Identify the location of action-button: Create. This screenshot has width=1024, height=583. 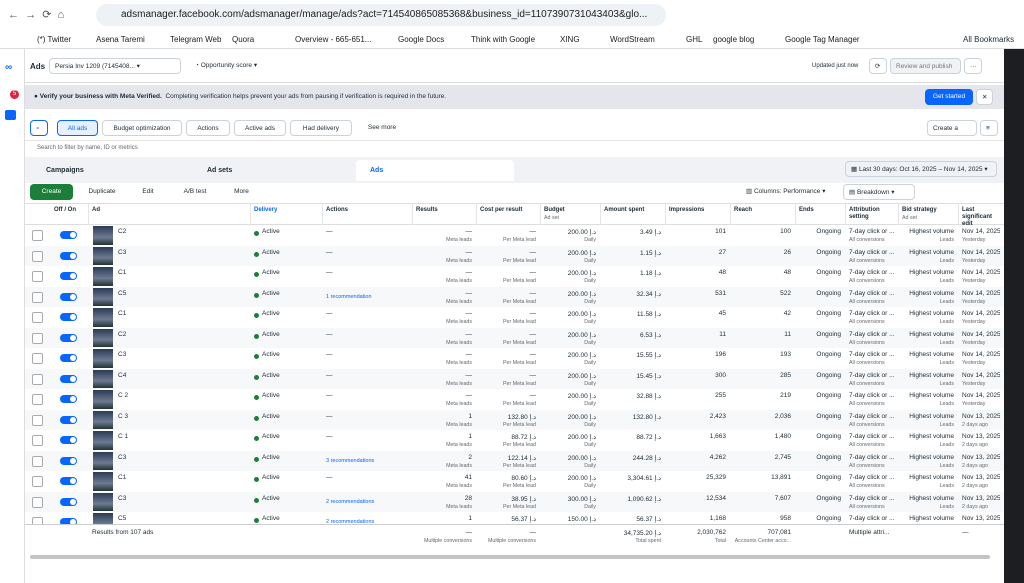
(51, 192).